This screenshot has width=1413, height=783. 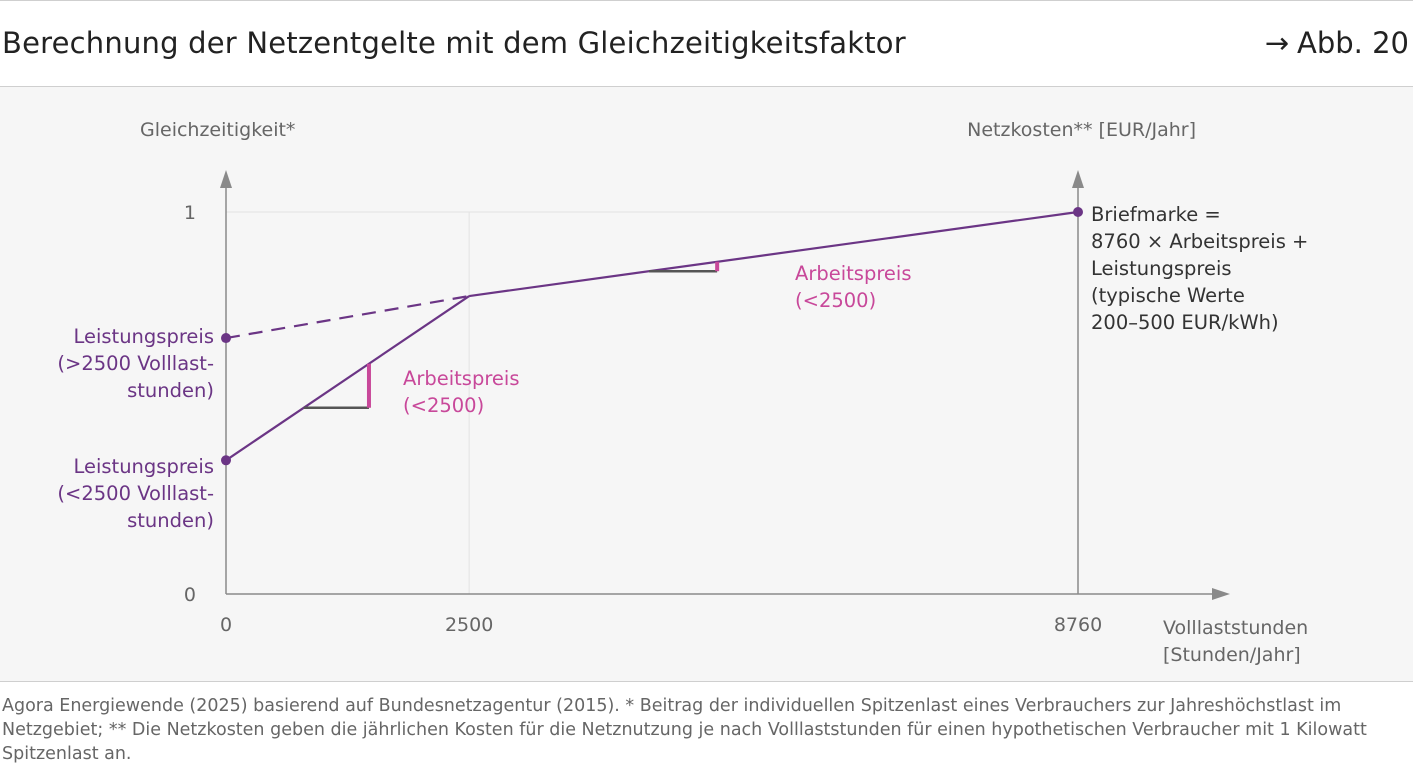 What do you see at coordinates (1081, 130) in the screenshot?
I see `y-axis-right-label: Netzkosten** [EUR/Jahr]` at bounding box center [1081, 130].